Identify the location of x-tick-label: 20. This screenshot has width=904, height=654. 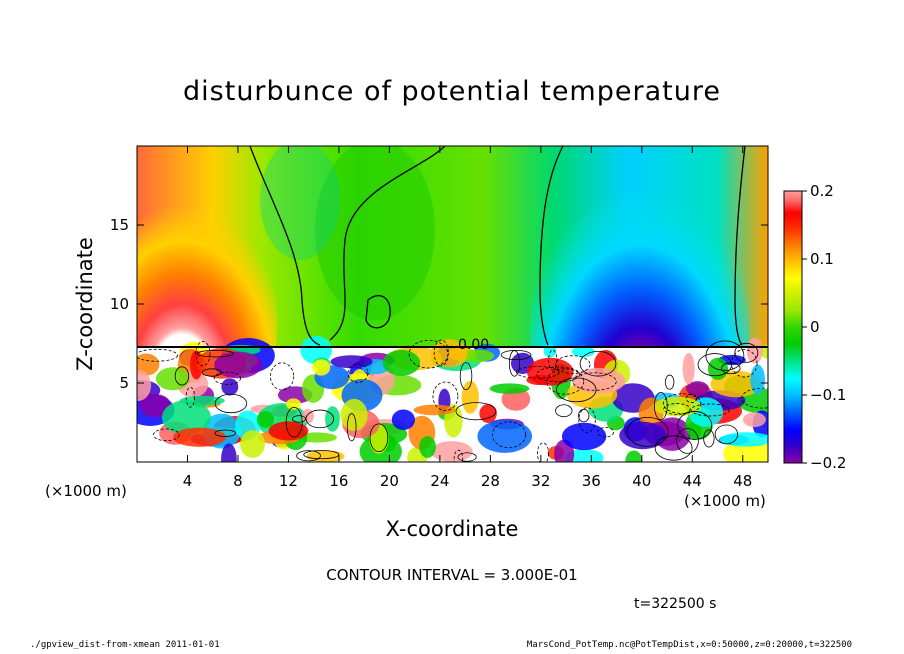
(389, 481).